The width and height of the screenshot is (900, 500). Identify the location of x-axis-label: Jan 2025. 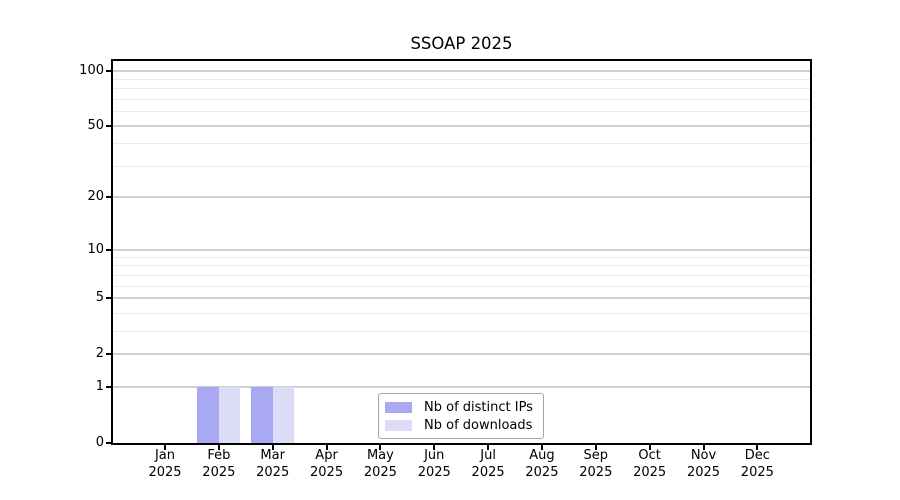
(165, 464).